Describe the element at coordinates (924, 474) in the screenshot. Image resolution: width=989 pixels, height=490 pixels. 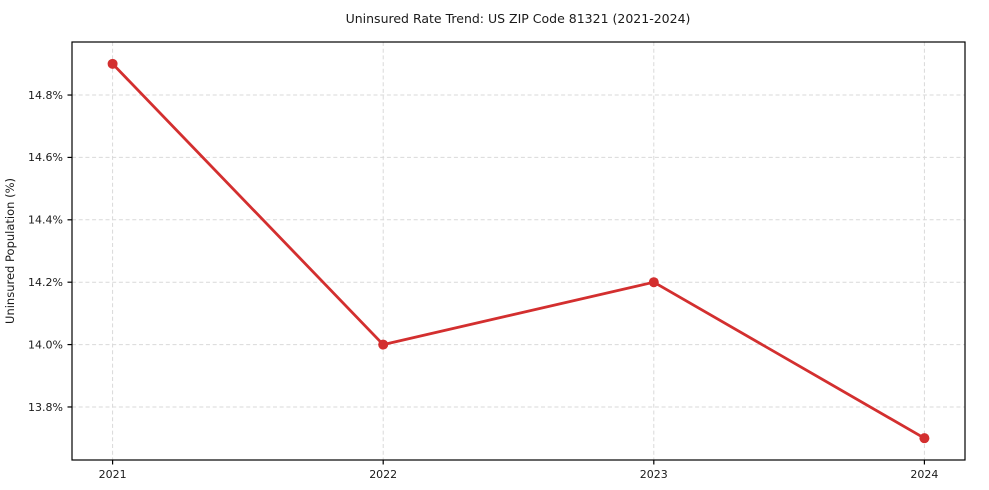
I see `x-tick-label: 2024` at that location.